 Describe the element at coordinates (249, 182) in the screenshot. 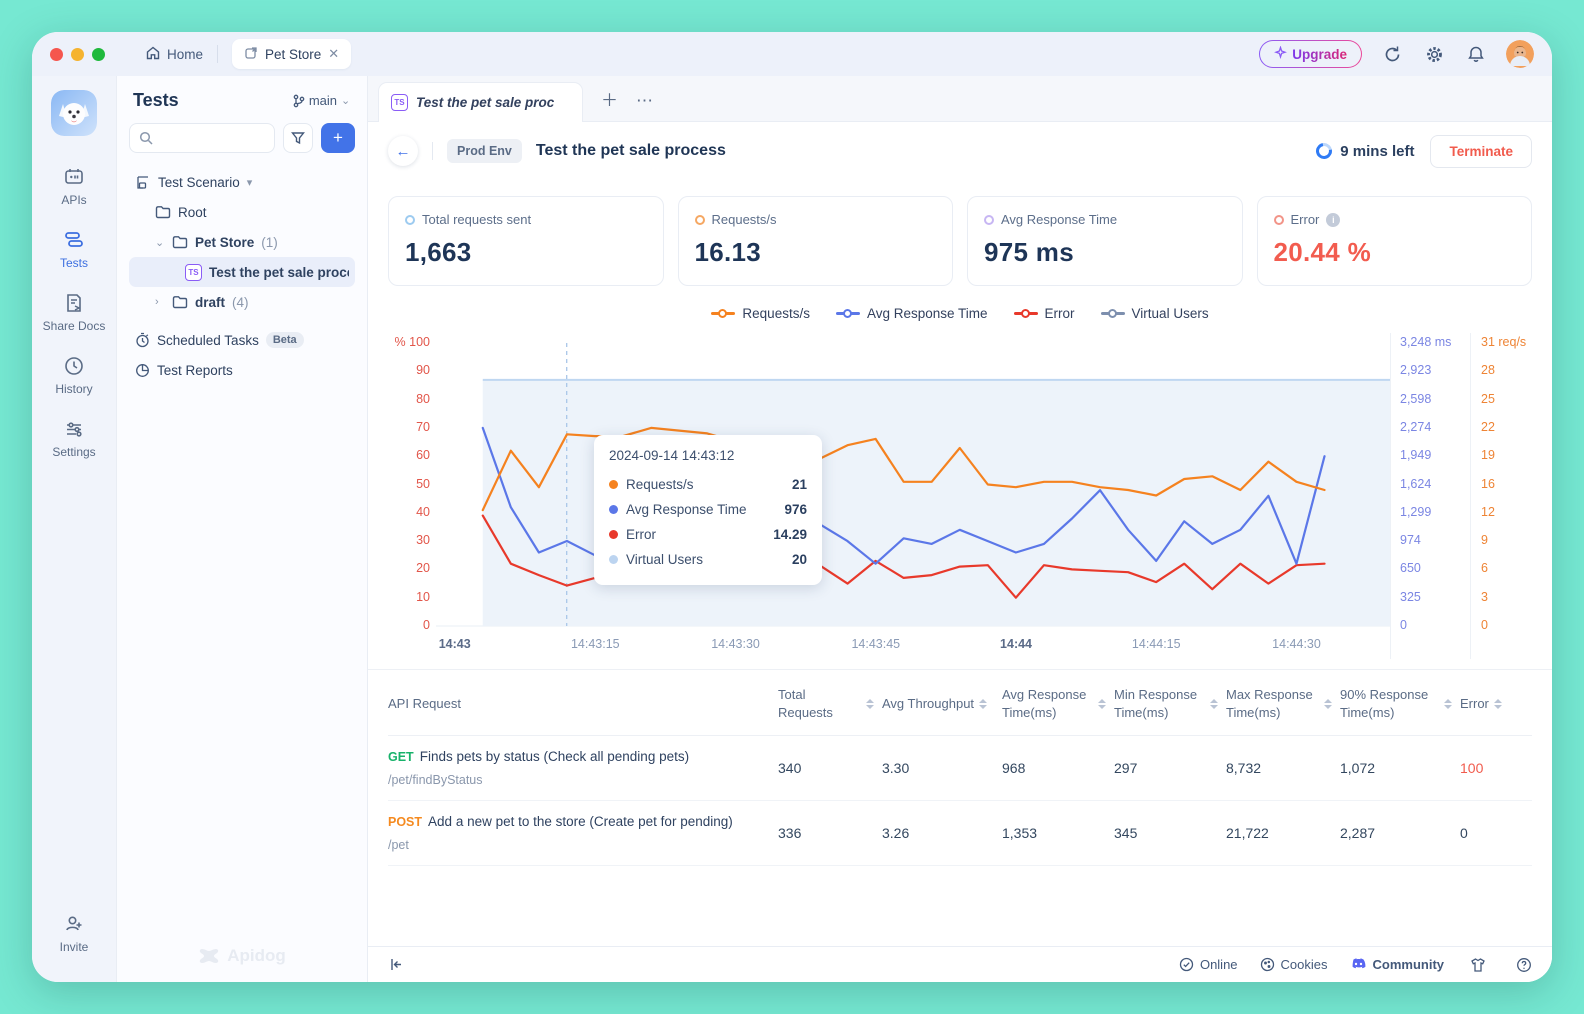

I see `caret-down-icon: ▾` at that location.